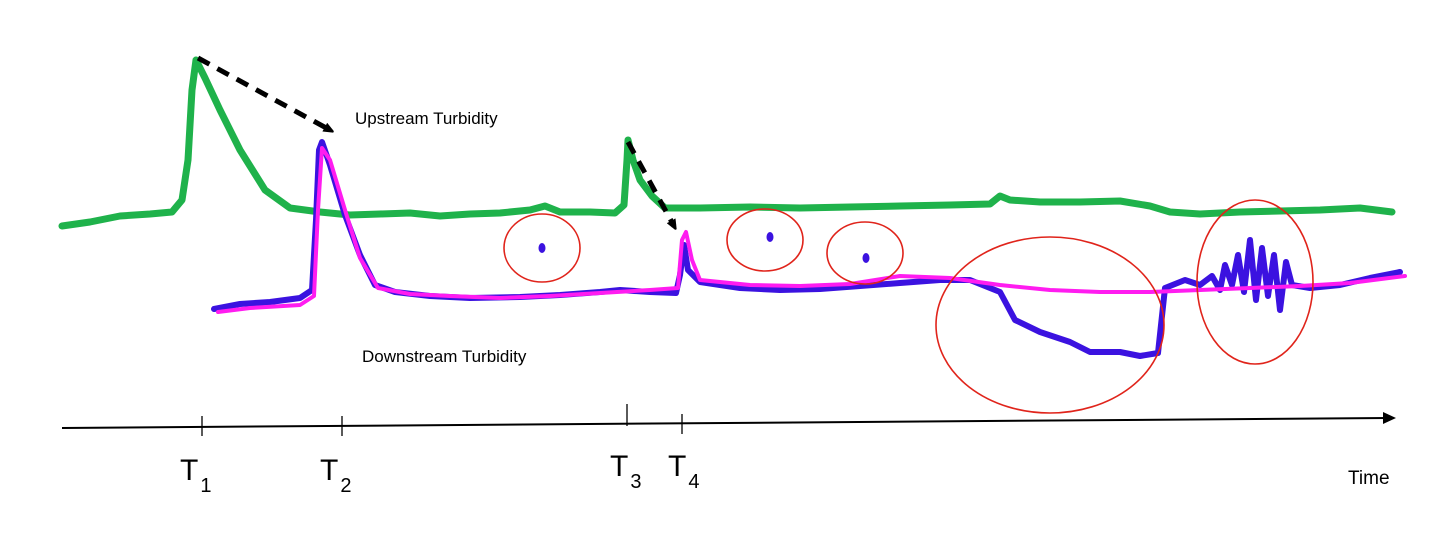  Describe the element at coordinates (1389, 418) in the screenshot. I see `time-axis-arrowhead` at that location.